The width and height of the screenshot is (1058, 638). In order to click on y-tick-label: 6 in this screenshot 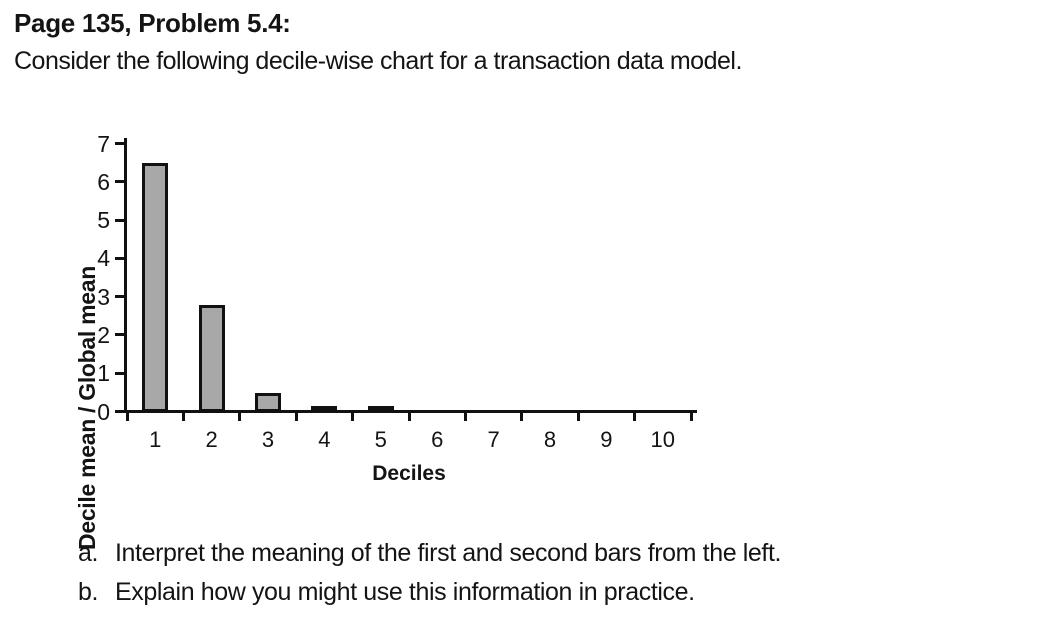, I will do `click(103, 181)`.